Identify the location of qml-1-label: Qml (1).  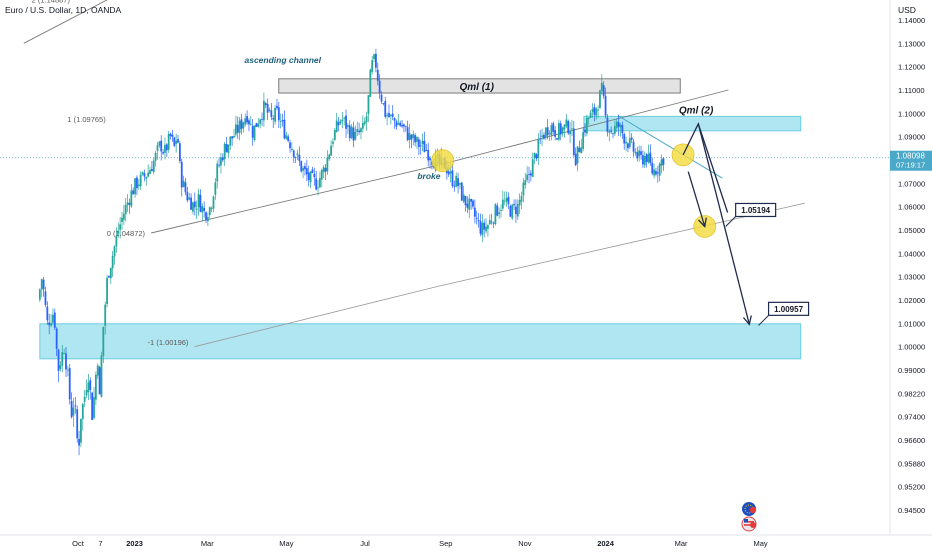
(477, 87).